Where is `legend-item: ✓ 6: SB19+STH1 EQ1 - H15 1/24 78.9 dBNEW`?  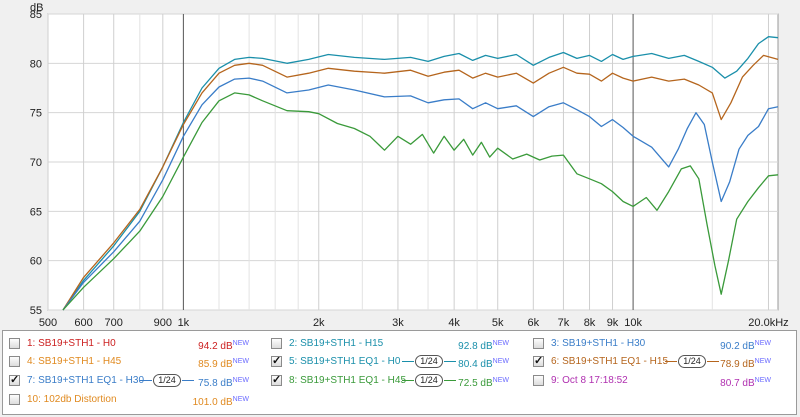
legend-item: ✓ 6: SB19+STH1 EQ1 - H15 1/24 78.9 dBNEW is located at coordinates (658, 362).